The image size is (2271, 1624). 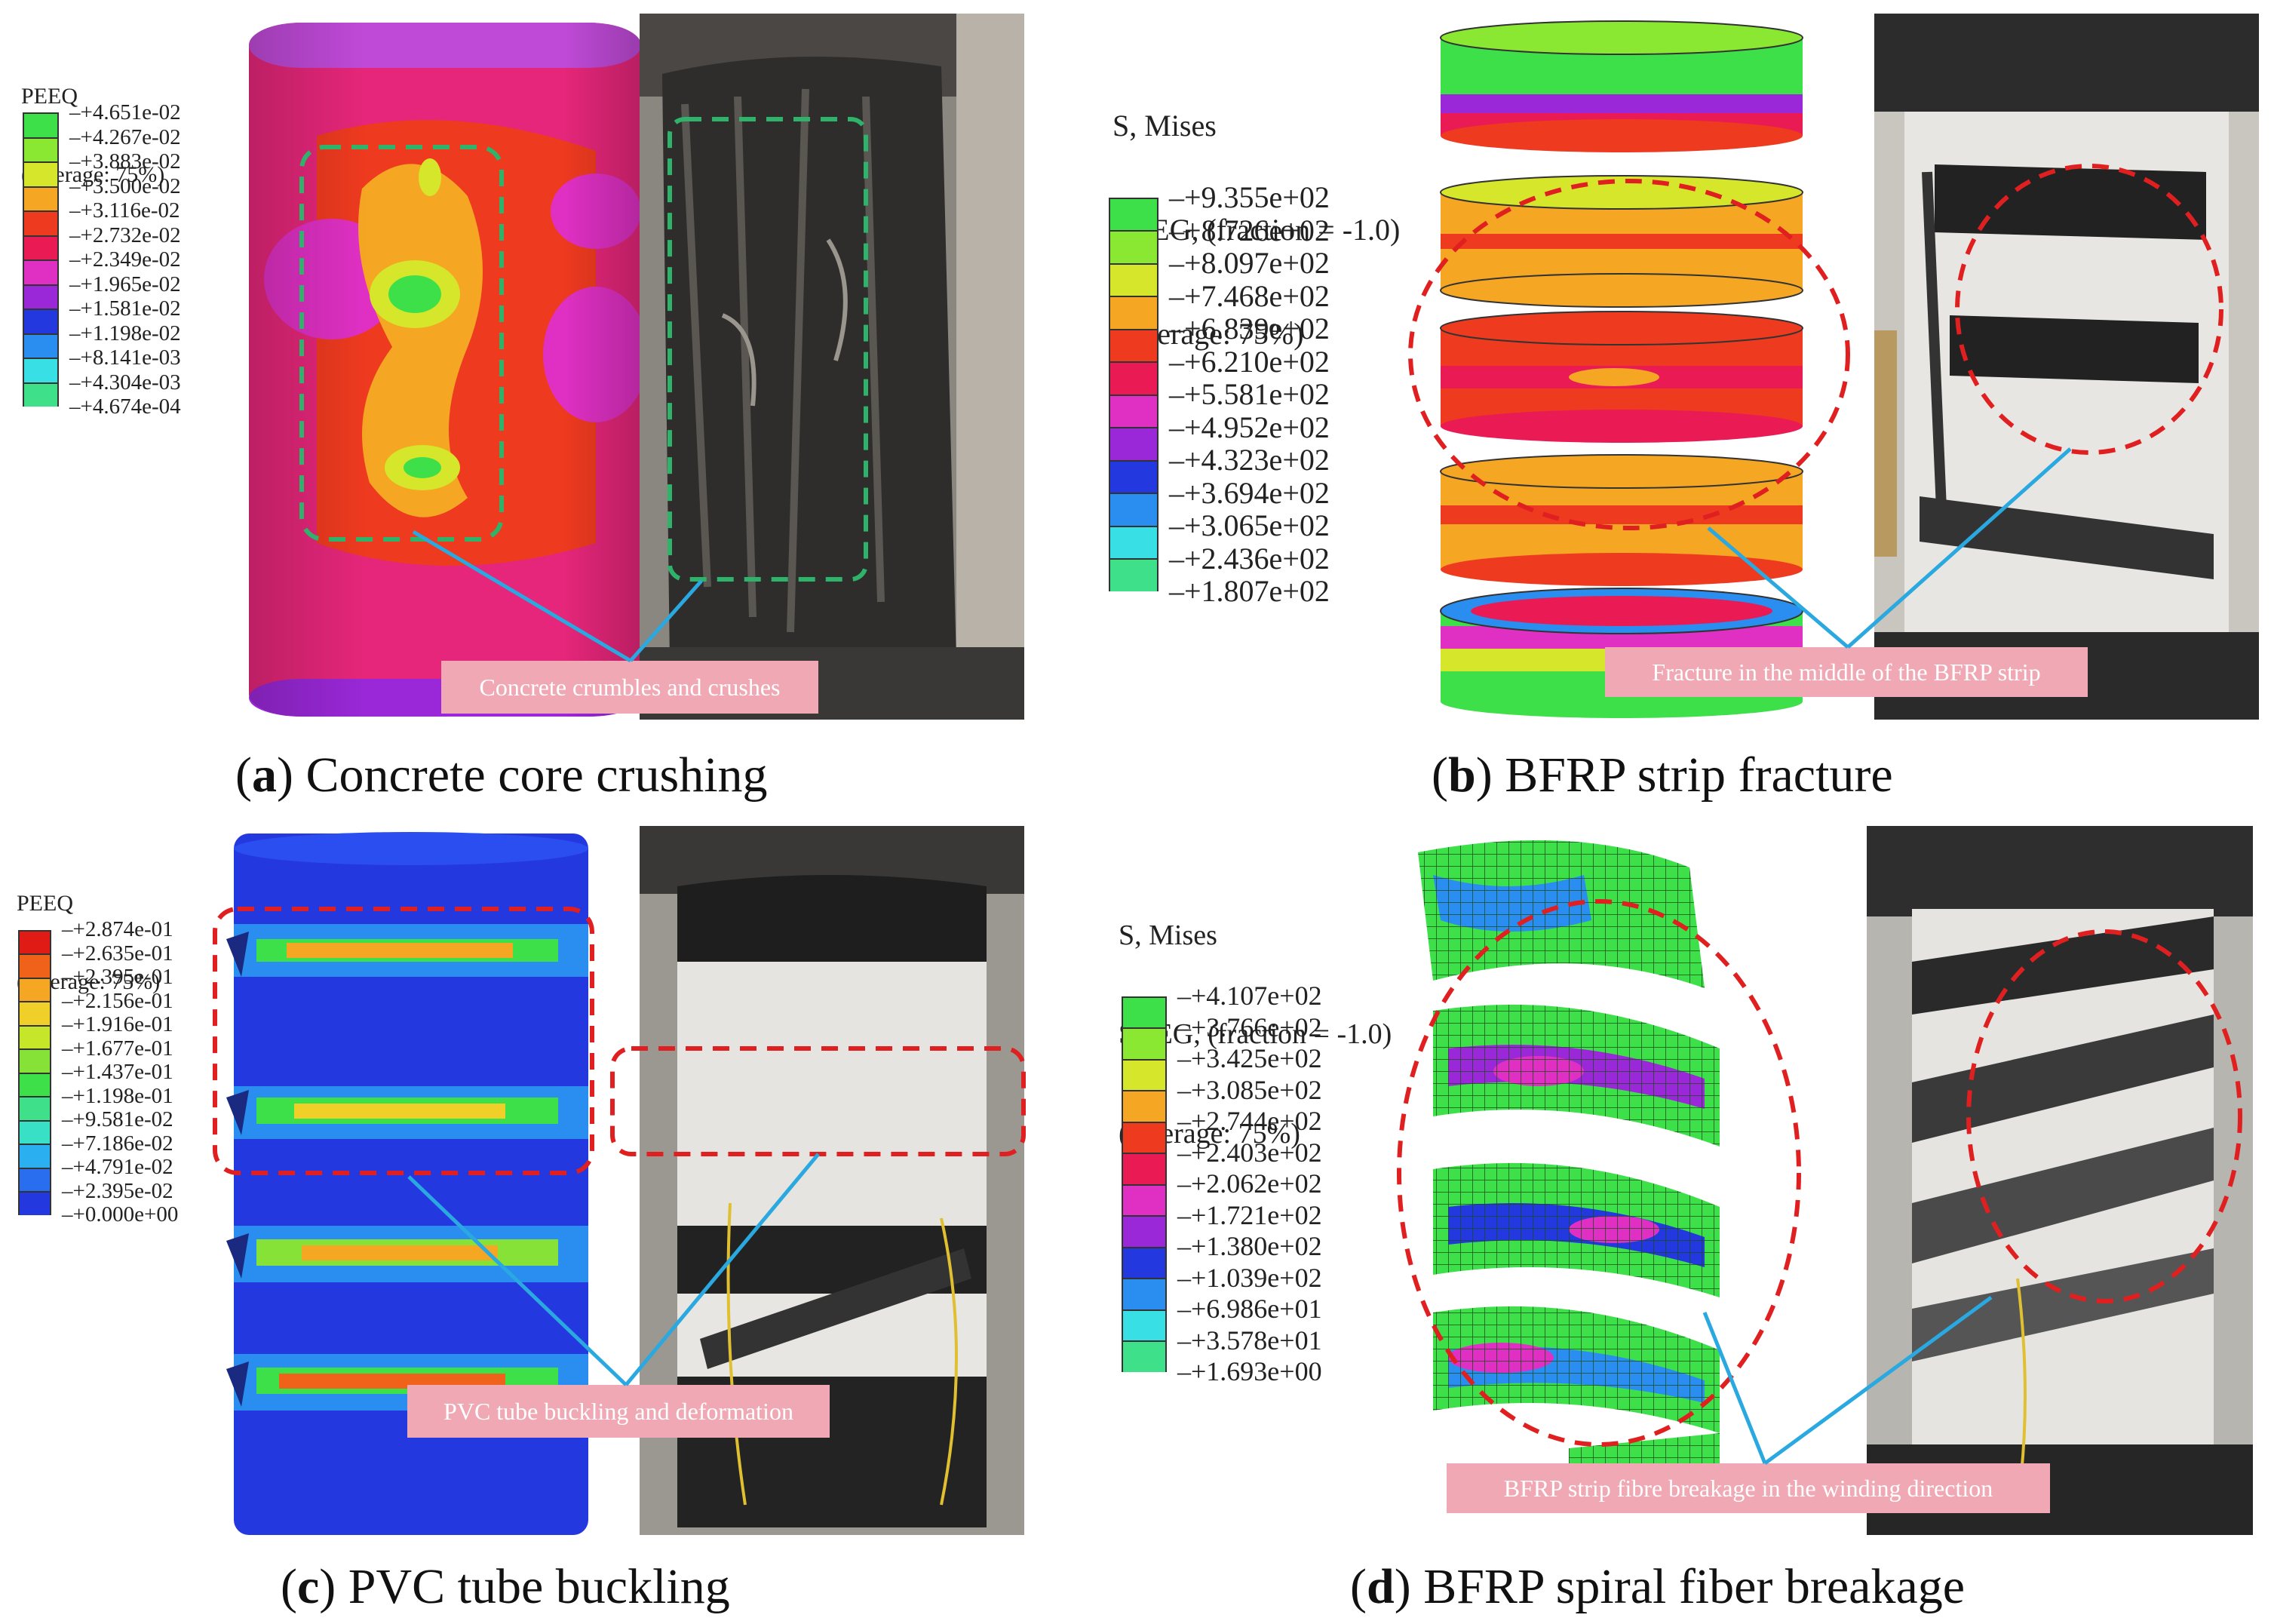 What do you see at coordinates (117, 1072) in the screenshot?
I see `legend-value: –+1.437e-01` at bounding box center [117, 1072].